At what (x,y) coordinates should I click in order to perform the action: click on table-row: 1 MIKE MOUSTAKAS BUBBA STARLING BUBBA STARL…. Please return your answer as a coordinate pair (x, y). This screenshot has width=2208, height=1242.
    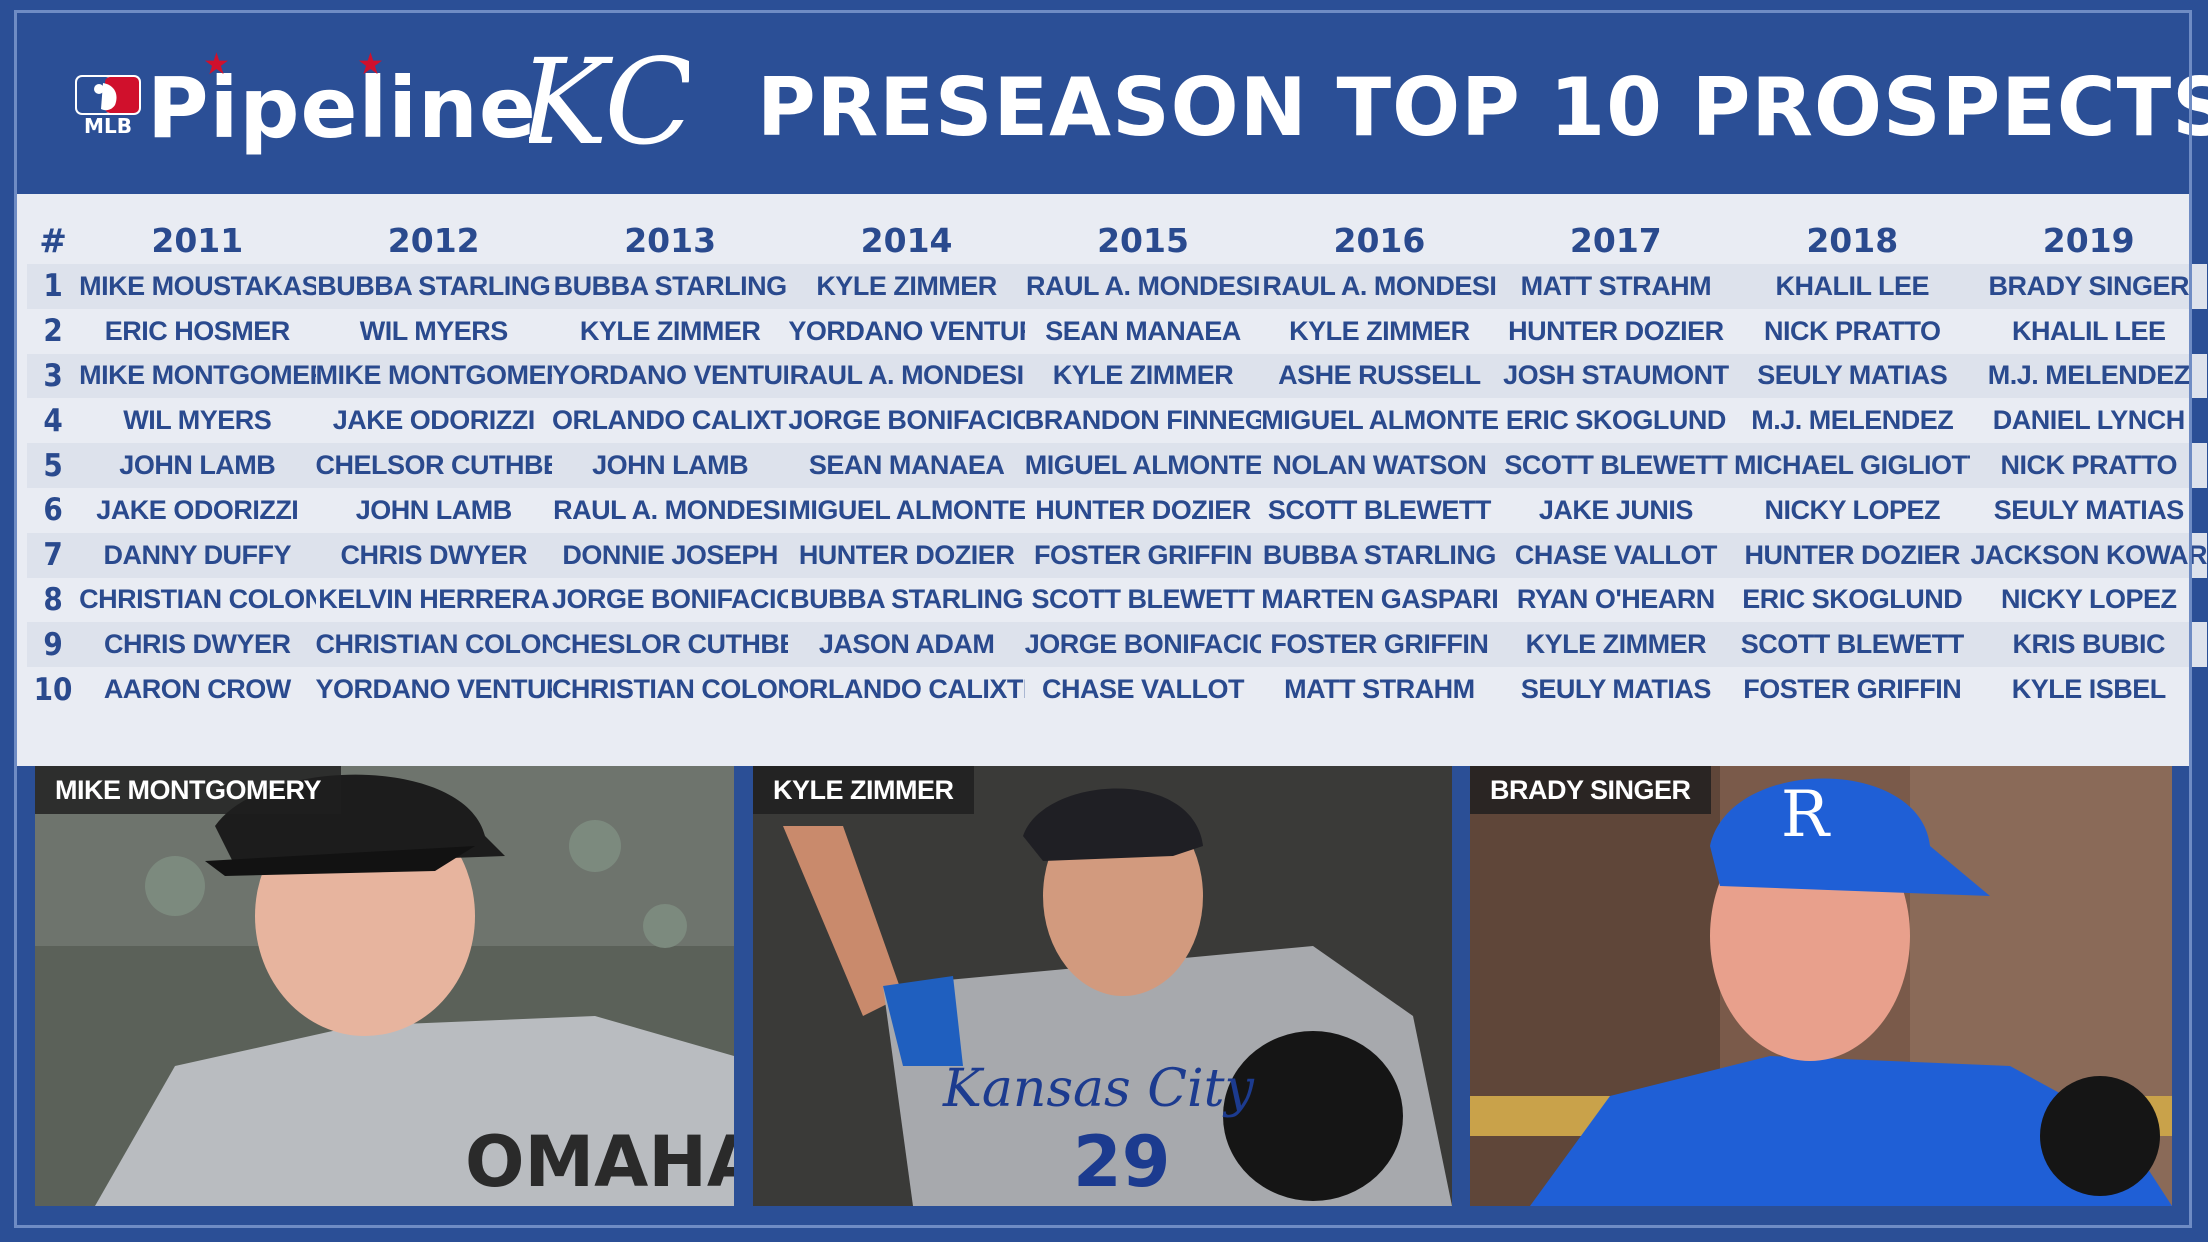
    Looking at the image, I should click on (1117, 286).